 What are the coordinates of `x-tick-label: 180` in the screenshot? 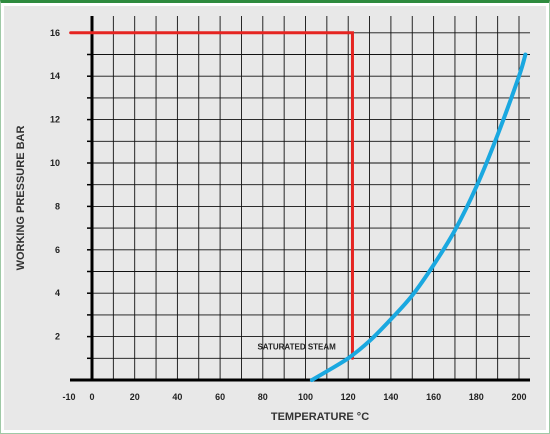 It's located at (476, 397).